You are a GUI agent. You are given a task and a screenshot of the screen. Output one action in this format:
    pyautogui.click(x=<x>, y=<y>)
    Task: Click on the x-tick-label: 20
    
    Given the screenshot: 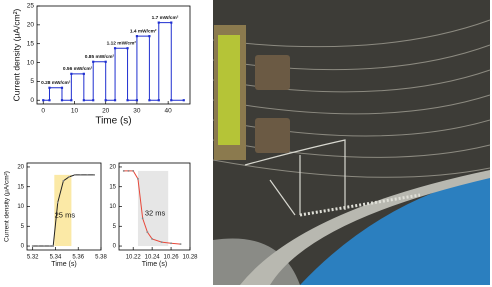 What is the action you would take?
    pyautogui.click(x=106, y=111)
    